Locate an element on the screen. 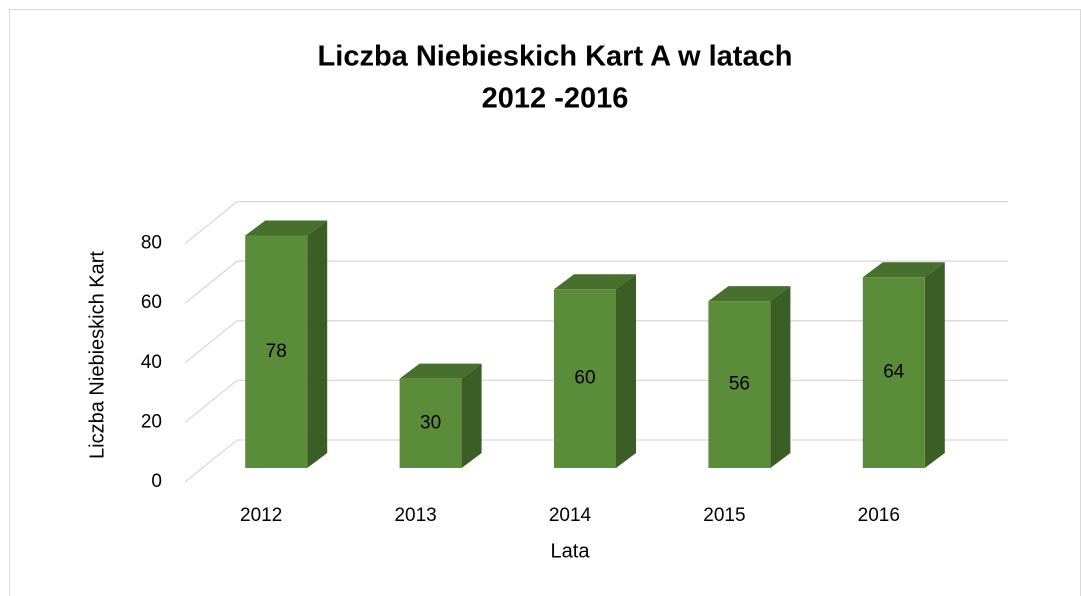 This screenshot has height=596, width=1081. x-axis-title: Lata is located at coordinates (571, 551).